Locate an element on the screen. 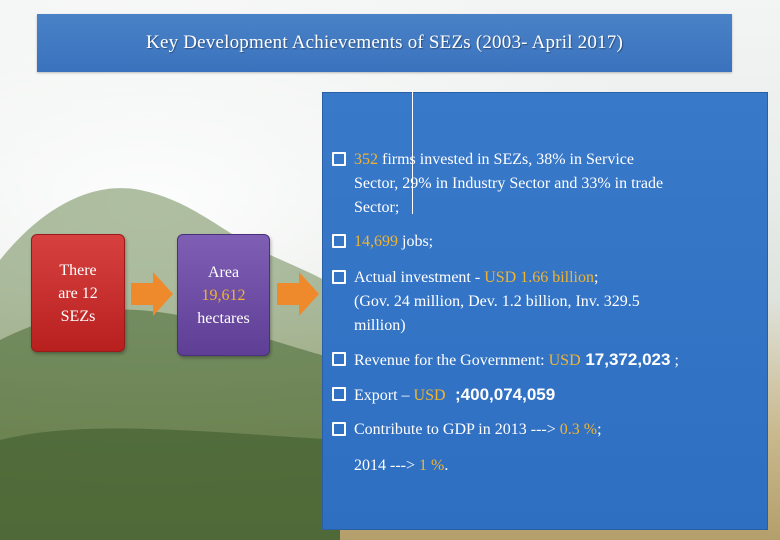 The image size is (780, 540). sez-area-box: Area 19,612 hectares is located at coordinates (223, 295).